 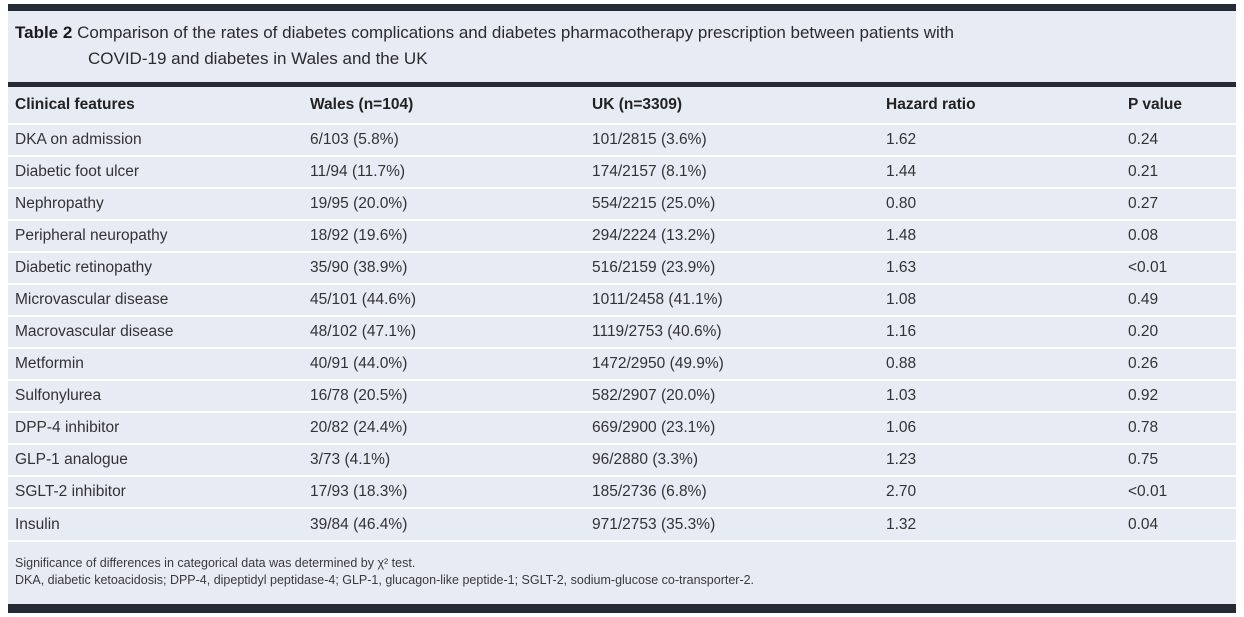 I want to click on cell-clinical-feature: DPP-4 inhibitor, so click(x=67, y=427).